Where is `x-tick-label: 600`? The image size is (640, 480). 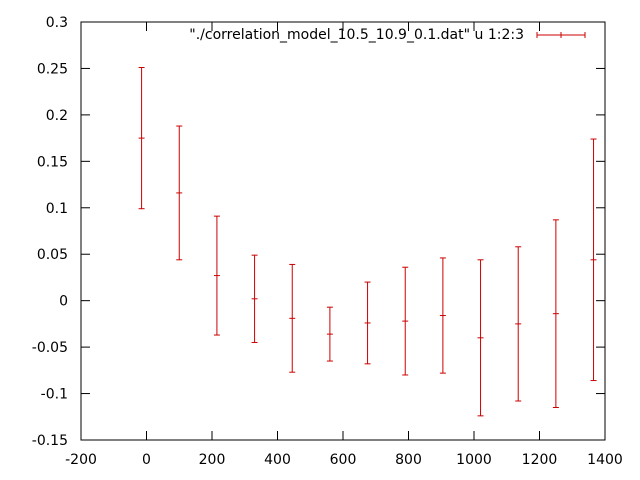
x-tick-label: 600 is located at coordinates (343, 460).